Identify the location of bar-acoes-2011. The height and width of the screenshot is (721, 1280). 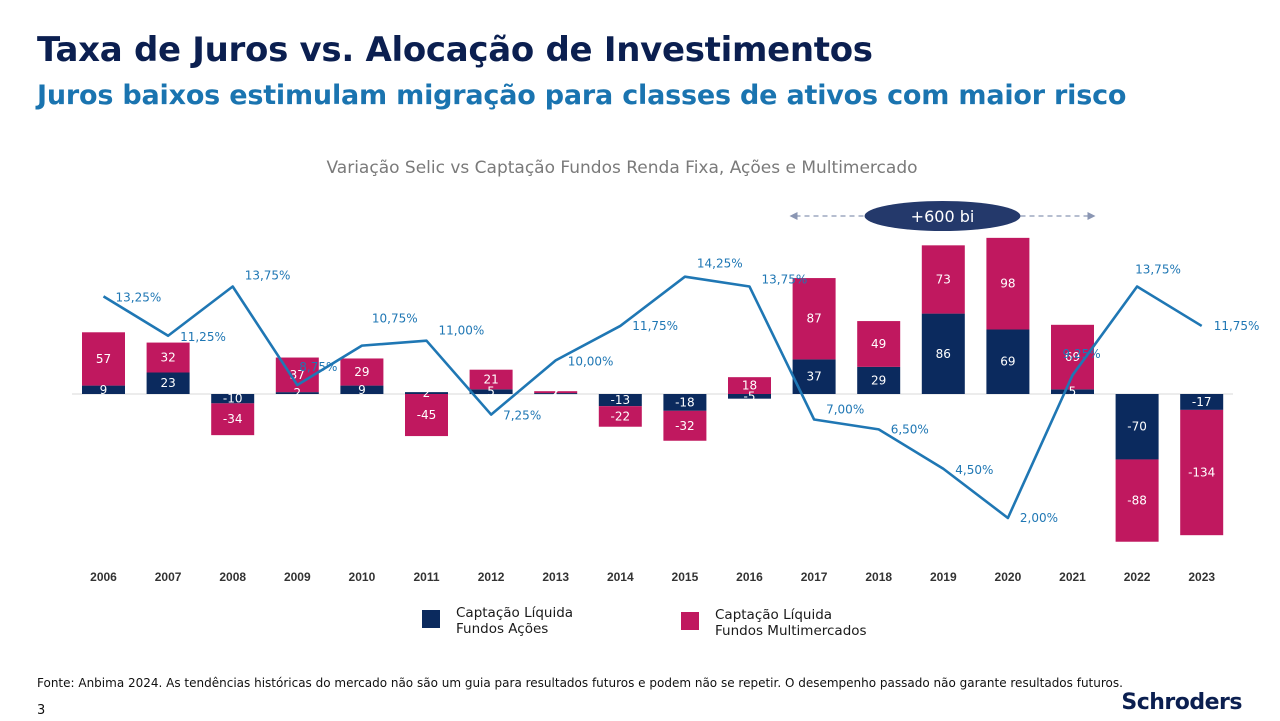
(426, 393).